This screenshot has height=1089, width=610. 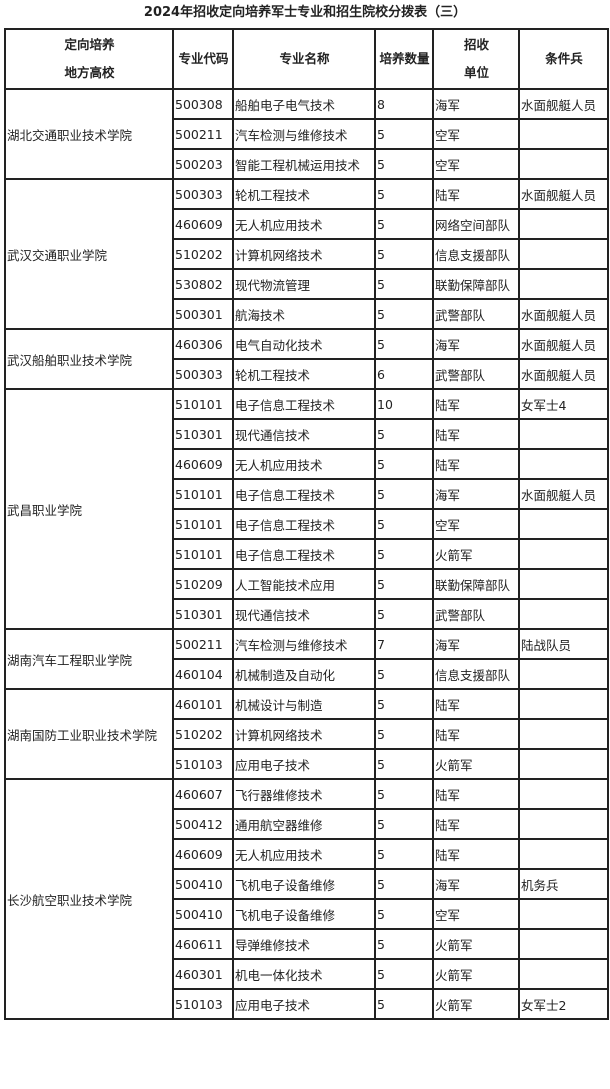 What do you see at coordinates (307, 524) in the screenshot?
I see `table-row: 510101 电子信息工程技术 5 空军` at bounding box center [307, 524].